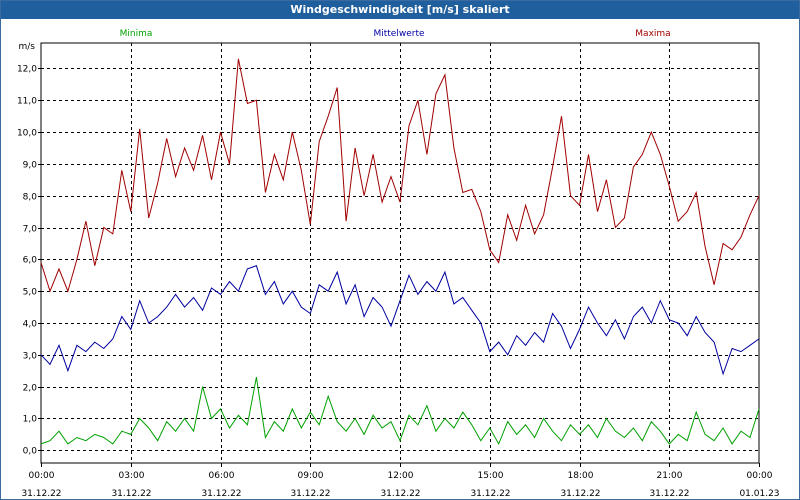 This screenshot has width=800, height=500. What do you see at coordinates (27, 134) in the screenshot?
I see `y-tick-label: 10,0` at bounding box center [27, 134].